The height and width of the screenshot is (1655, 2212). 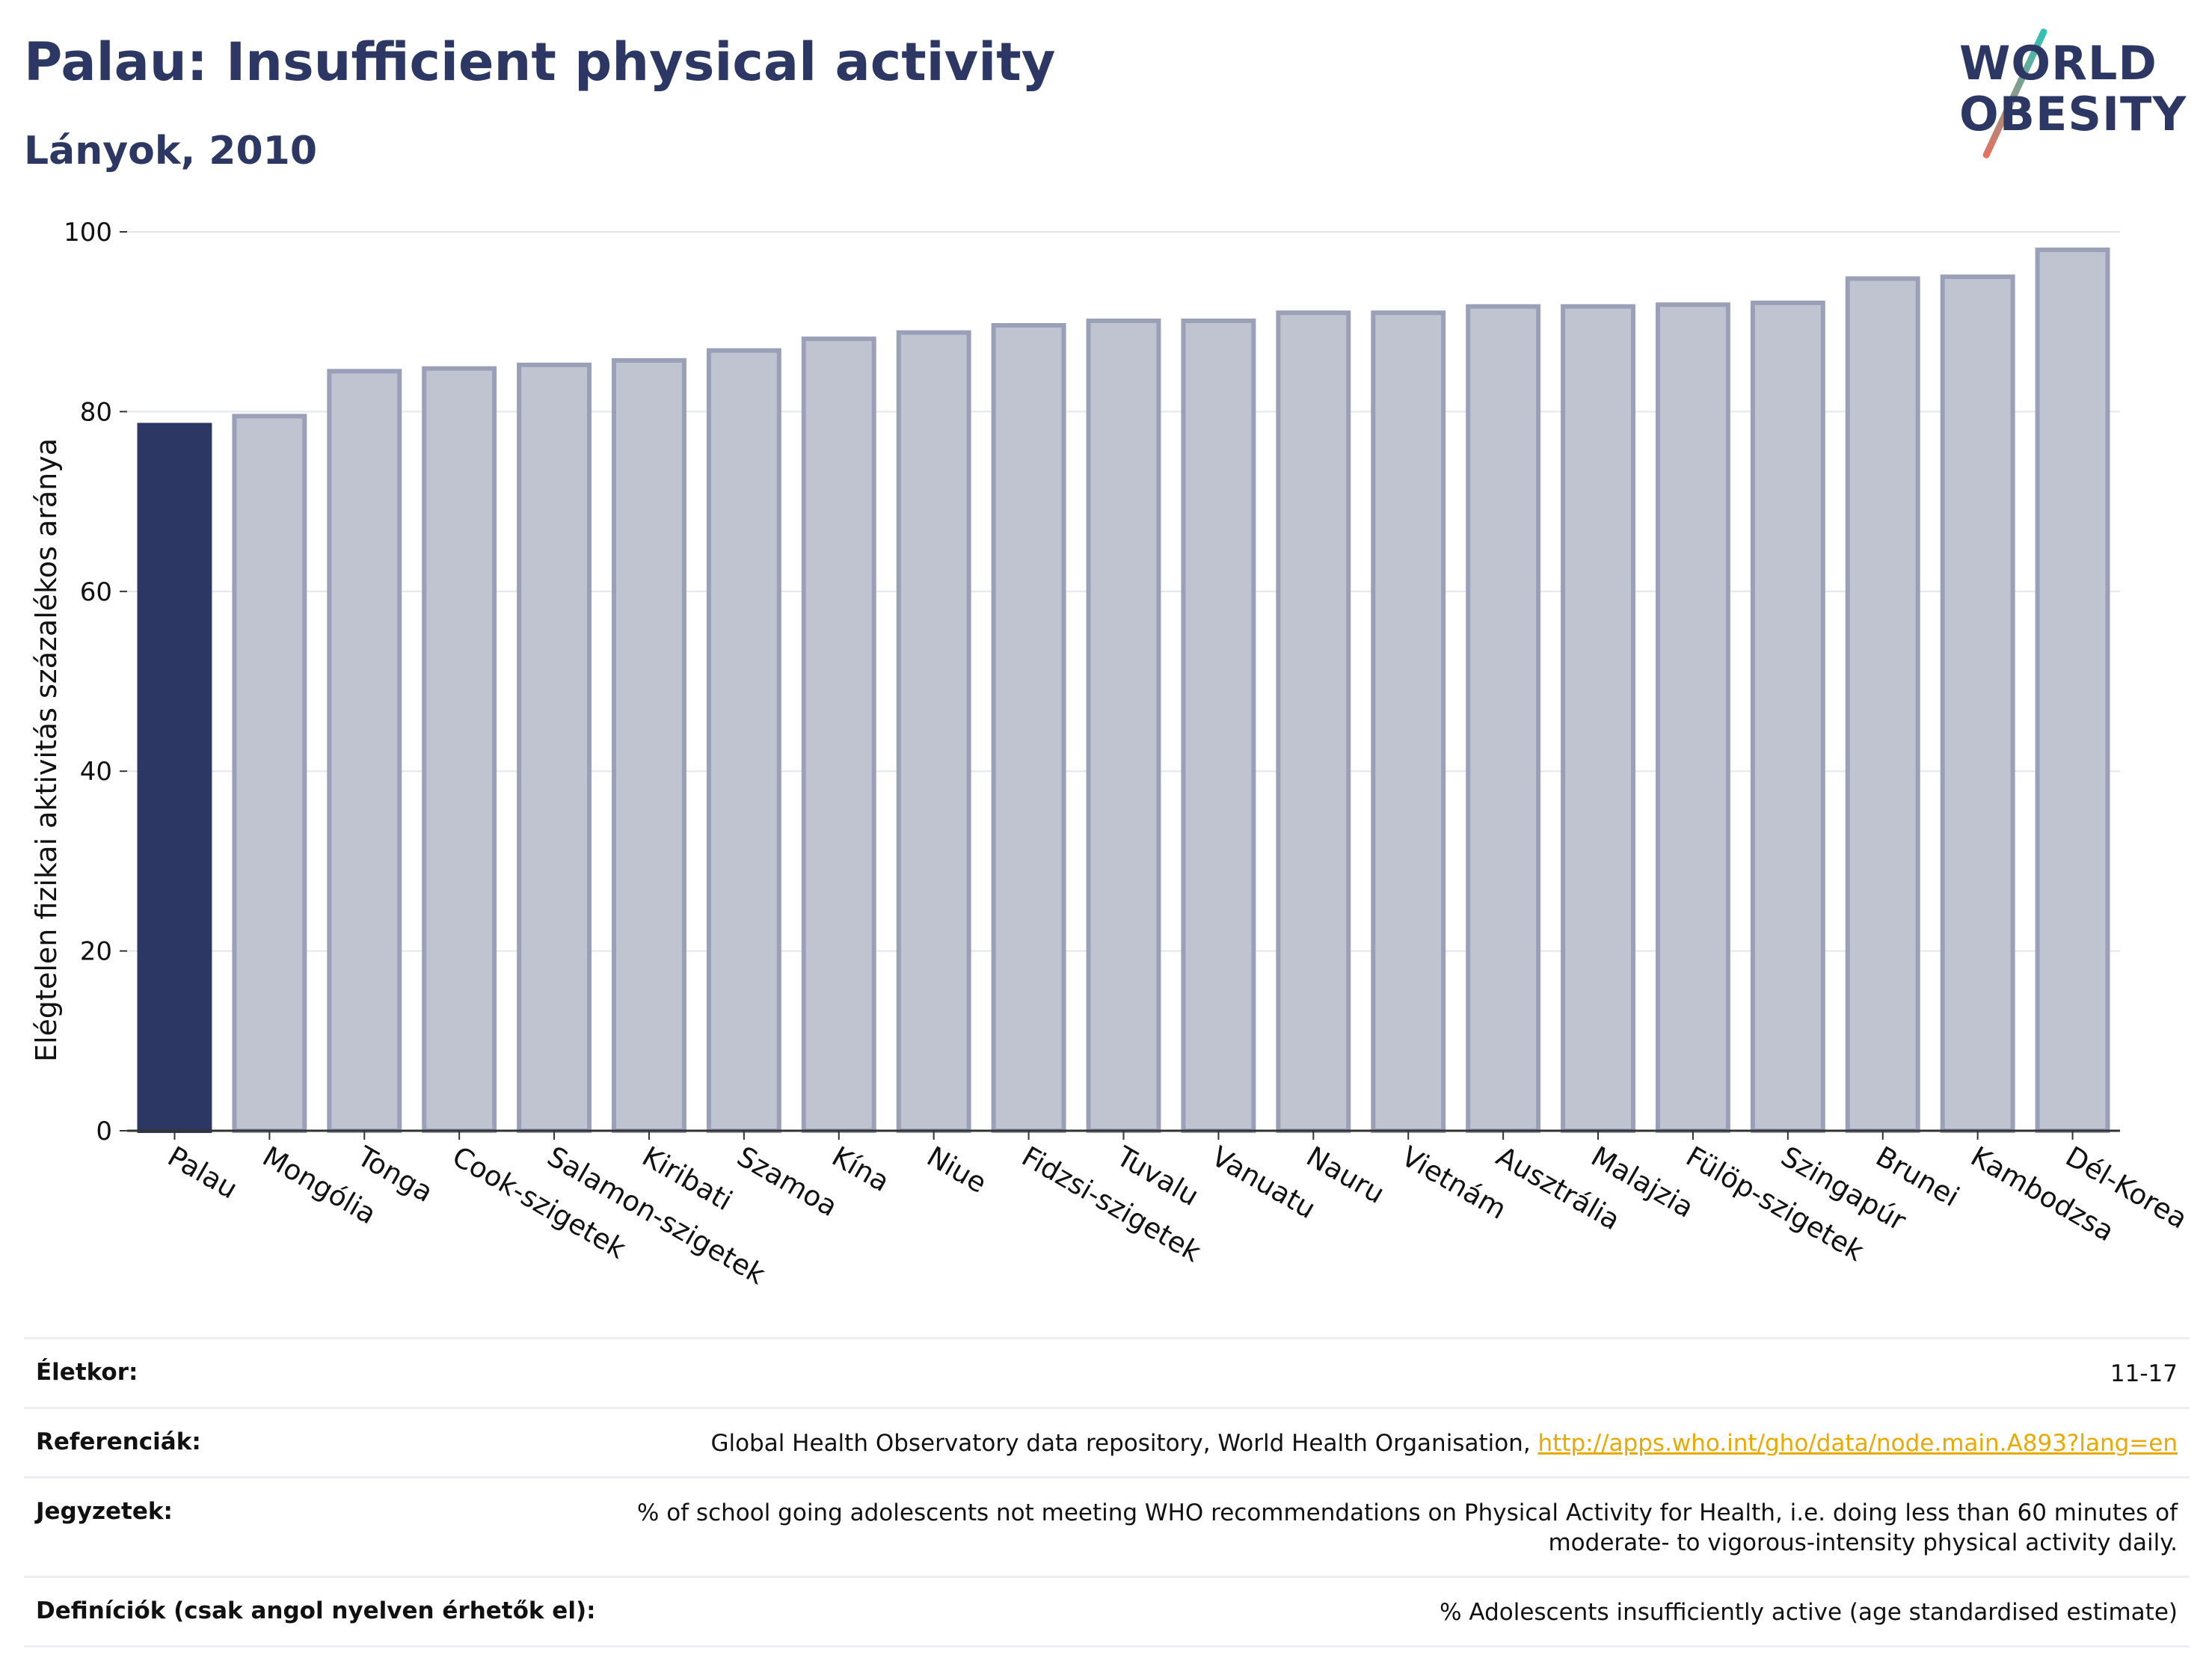 I want to click on x-tick-label: Vietnám, so click(x=1454, y=1183).